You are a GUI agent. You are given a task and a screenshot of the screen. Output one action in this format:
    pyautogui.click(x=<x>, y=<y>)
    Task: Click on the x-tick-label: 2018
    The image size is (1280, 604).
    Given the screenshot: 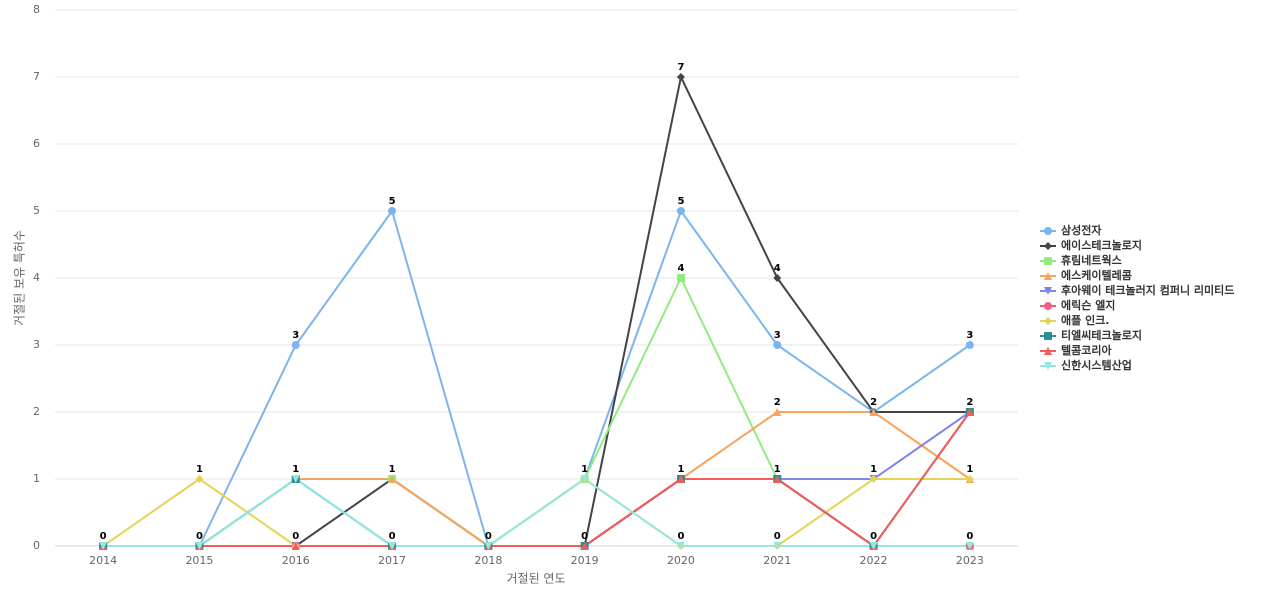 What is the action you would take?
    pyautogui.click(x=488, y=560)
    